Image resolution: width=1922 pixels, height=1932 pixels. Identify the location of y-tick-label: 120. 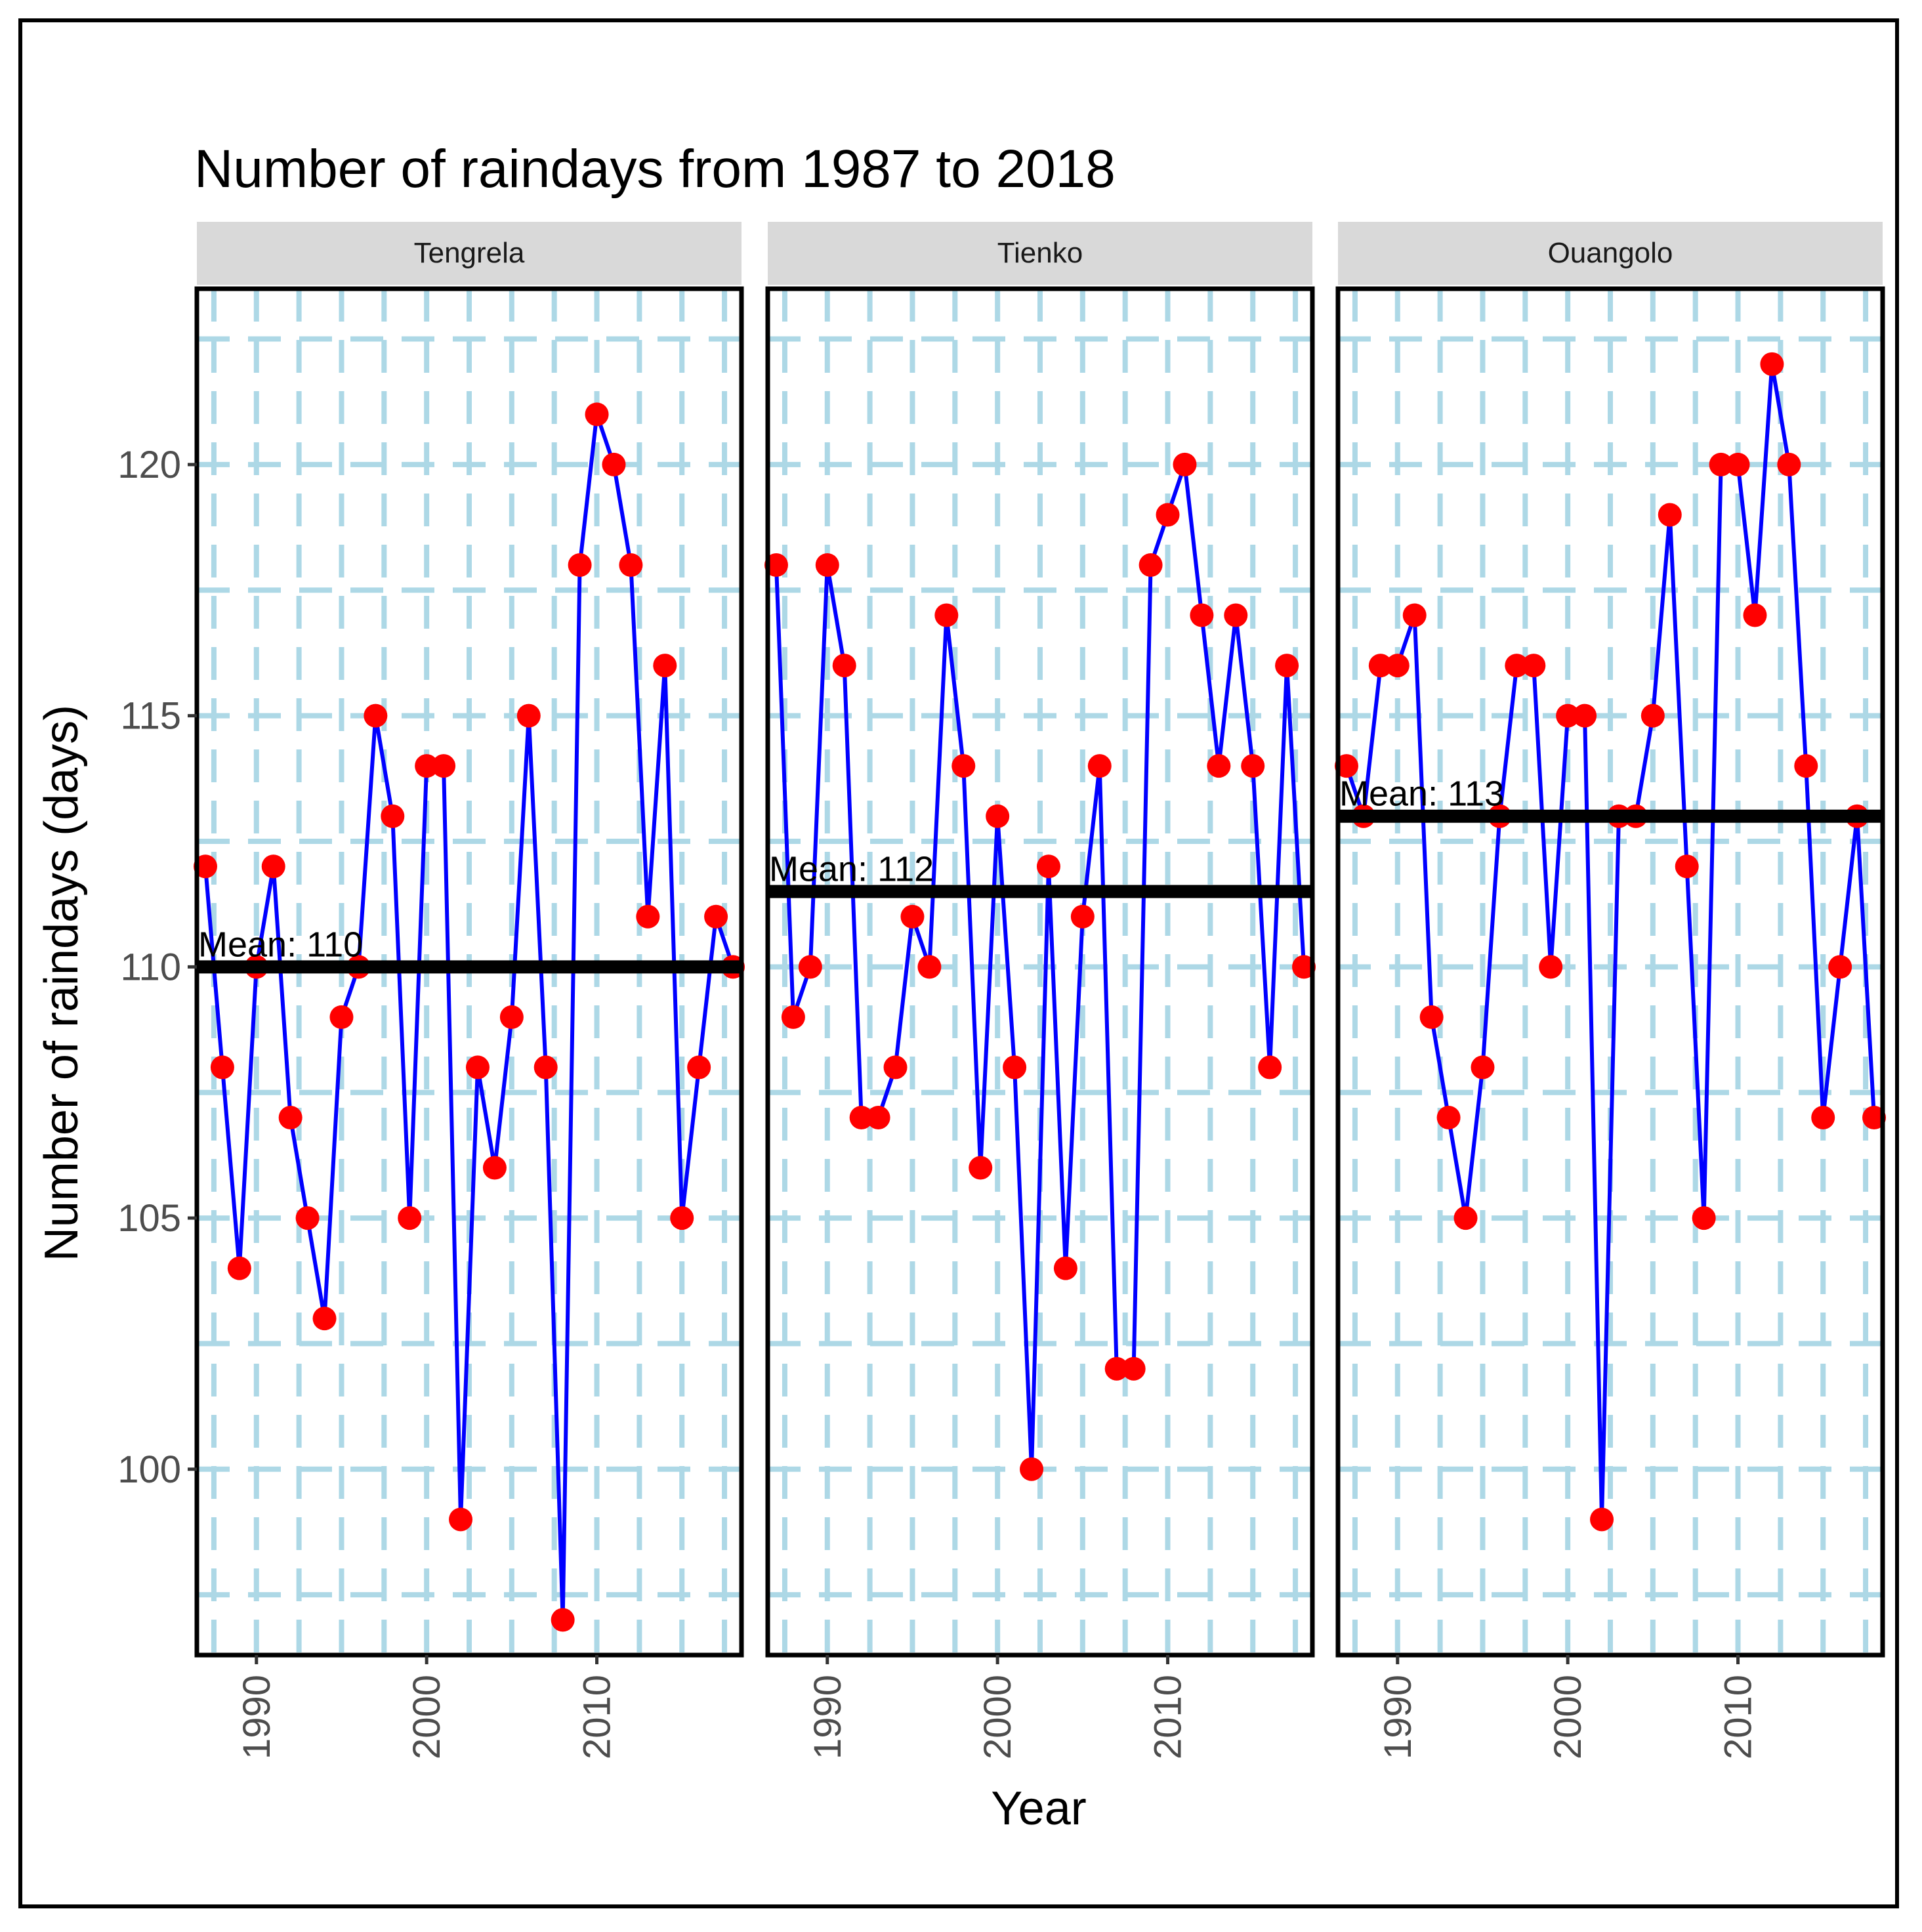
(149, 465).